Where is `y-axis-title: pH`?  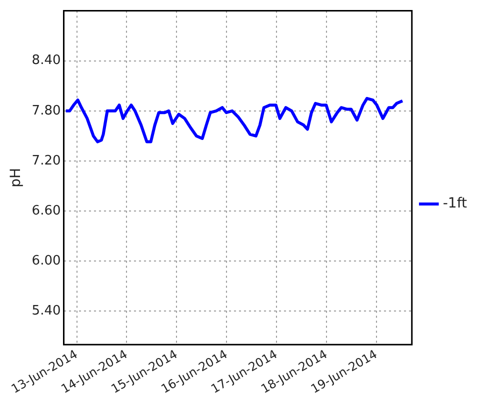
y-axis-title: pH is located at coordinates (16, 178).